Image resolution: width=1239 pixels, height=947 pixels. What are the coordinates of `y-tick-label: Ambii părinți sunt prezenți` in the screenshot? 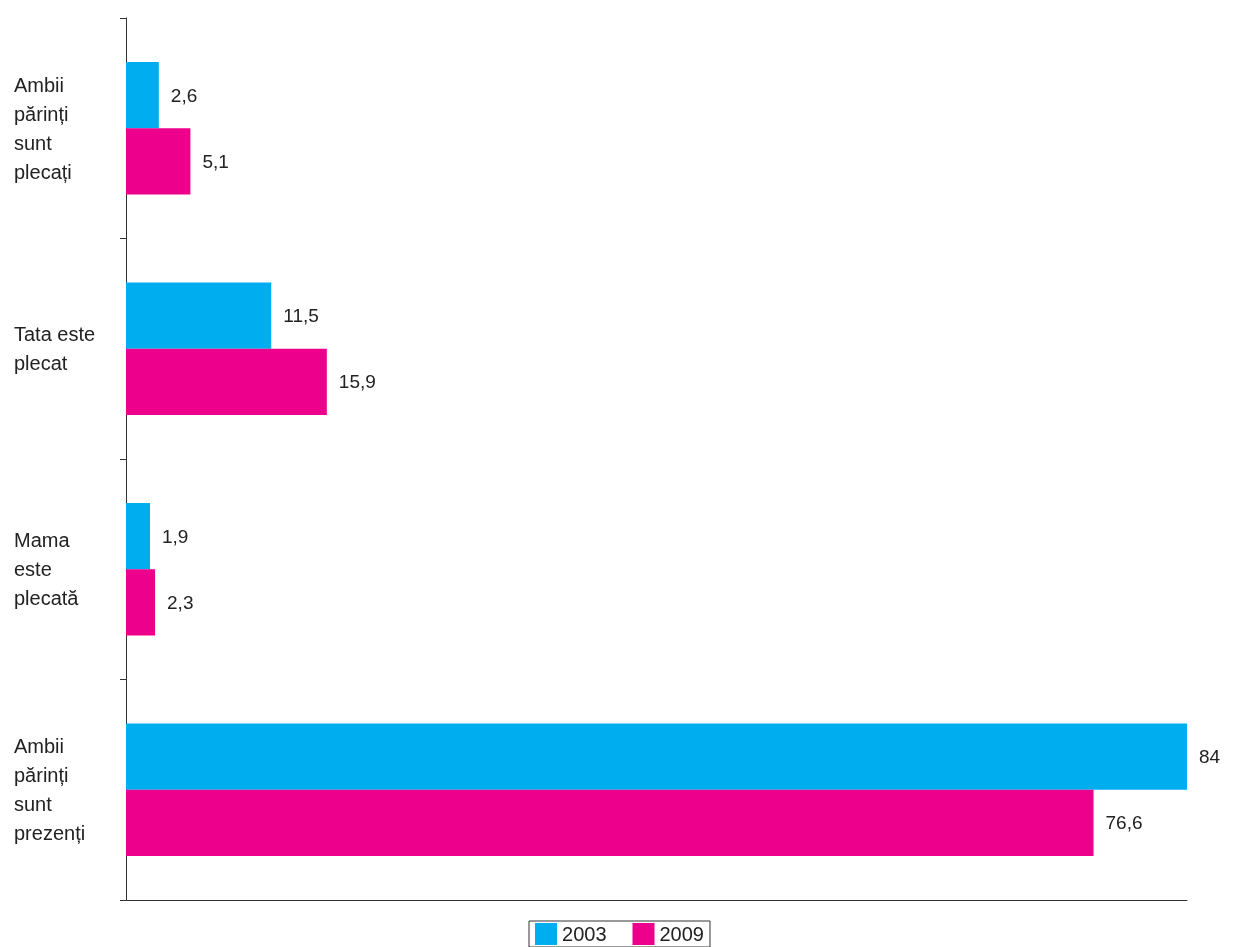 It's located at (50, 790).